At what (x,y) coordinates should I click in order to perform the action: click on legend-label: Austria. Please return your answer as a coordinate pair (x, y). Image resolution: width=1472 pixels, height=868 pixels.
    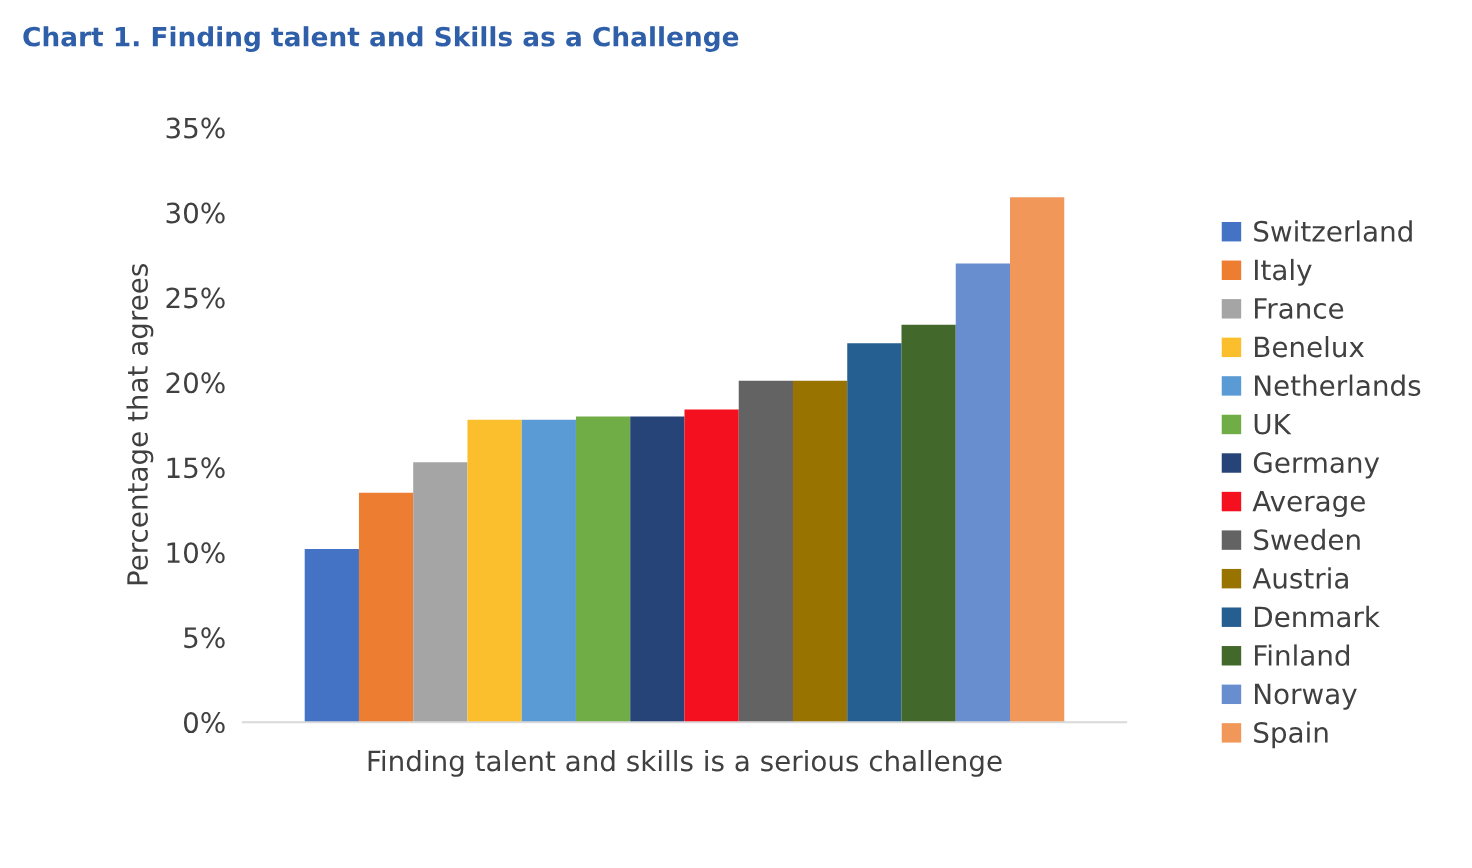
    Looking at the image, I should click on (1300, 578).